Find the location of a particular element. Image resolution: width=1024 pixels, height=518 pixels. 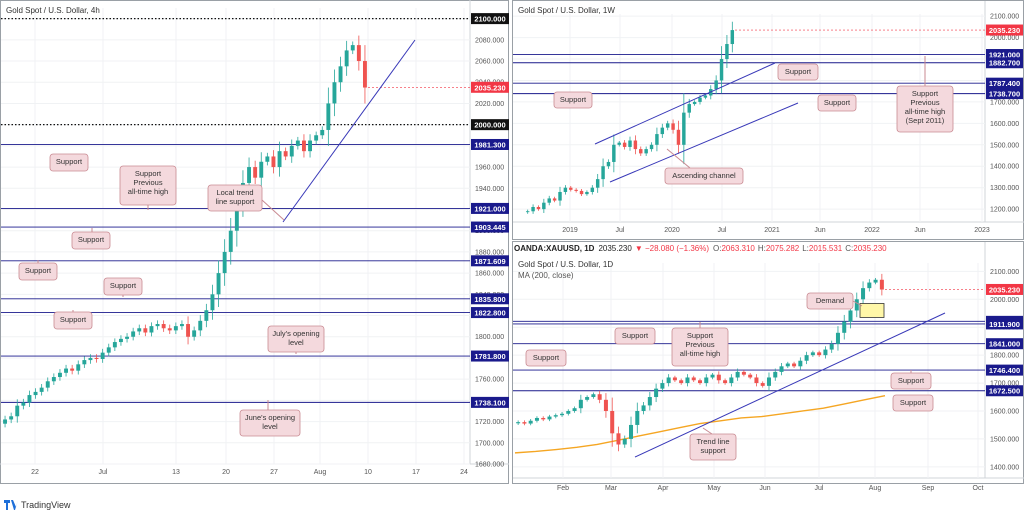

d1-callout-trendline-support: Trend line support is located at coordinates (712, 446).